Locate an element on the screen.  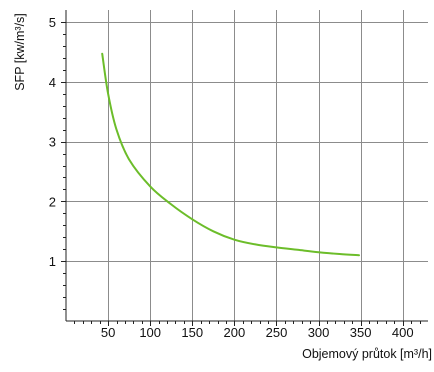
x-tick-labels: 50 100 150 200 250 300 350 400 is located at coordinates (257, 332).